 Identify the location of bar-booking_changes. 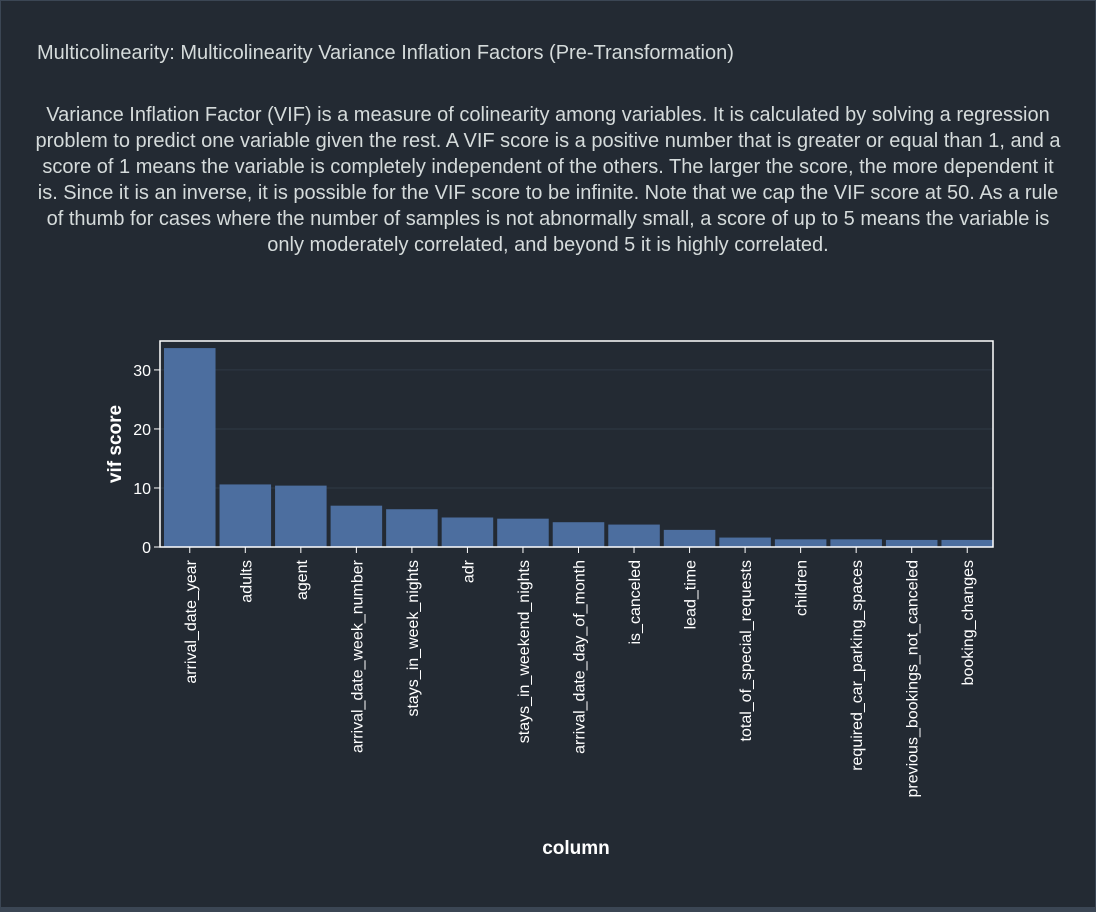
(967, 543).